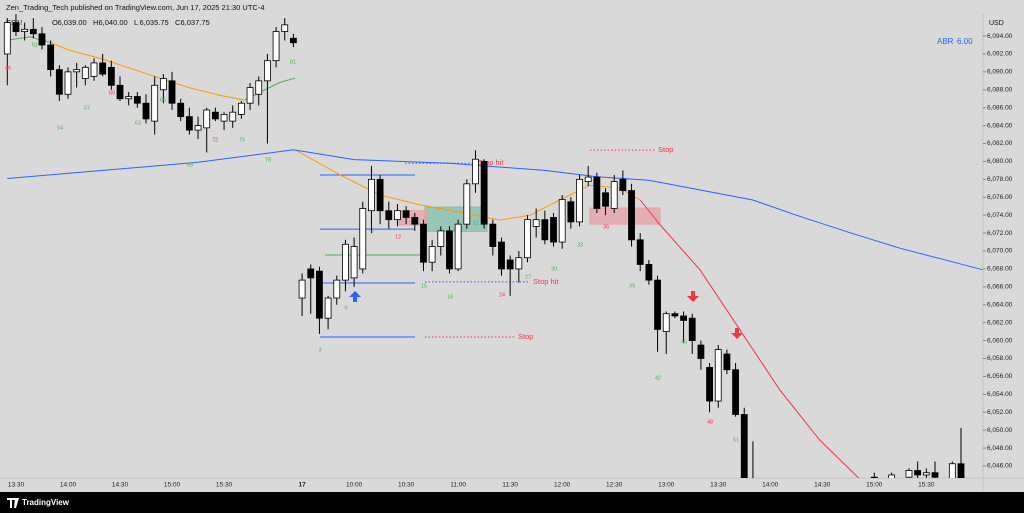 The width and height of the screenshot is (1024, 513). I want to click on bar-count: 75, so click(242, 140).